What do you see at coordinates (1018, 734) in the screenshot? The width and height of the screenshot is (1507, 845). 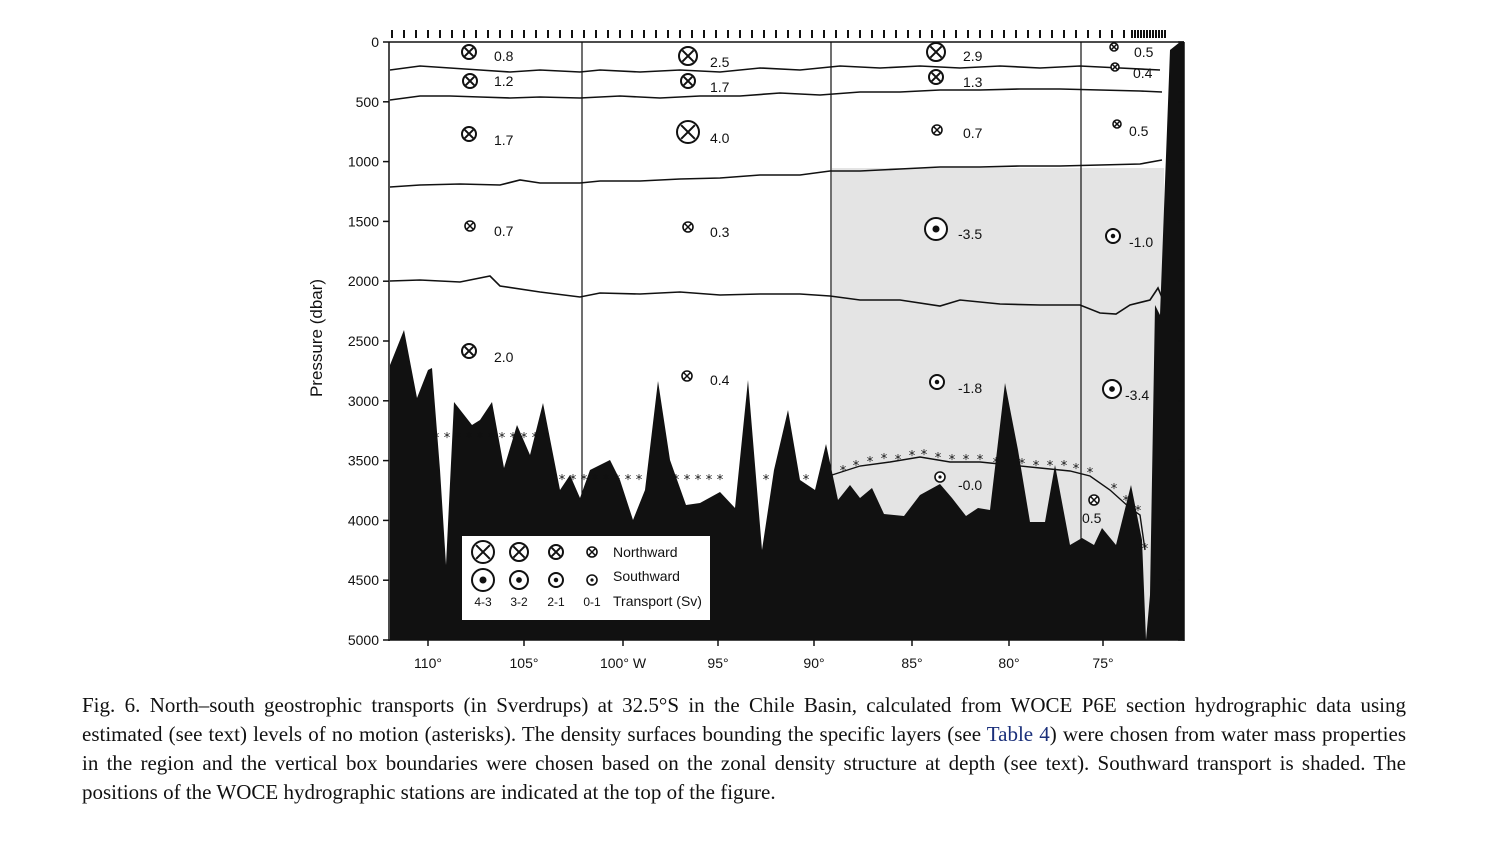 I see `table-4-link: Table 4` at bounding box center [1018, 734].